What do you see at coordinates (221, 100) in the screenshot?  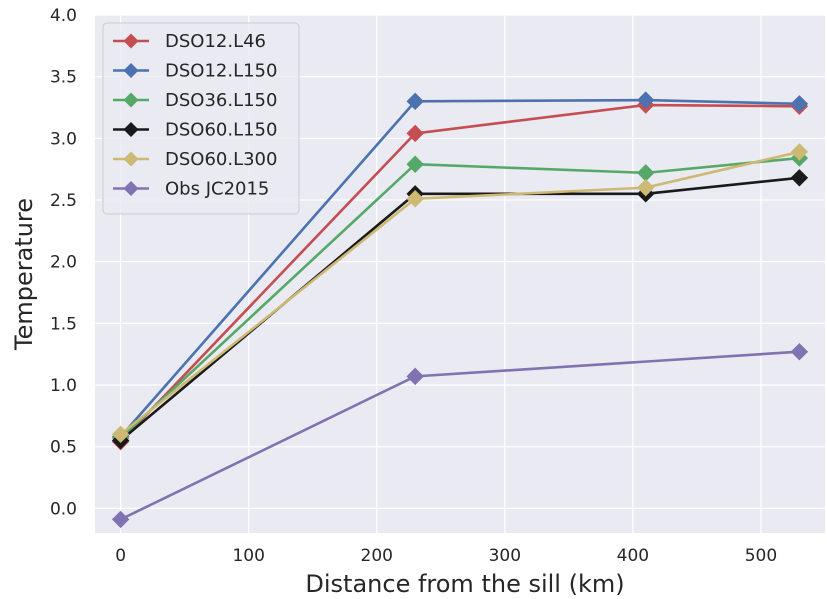 I see `legend-label: DSO36.L150` at bounding box center [221, 100].